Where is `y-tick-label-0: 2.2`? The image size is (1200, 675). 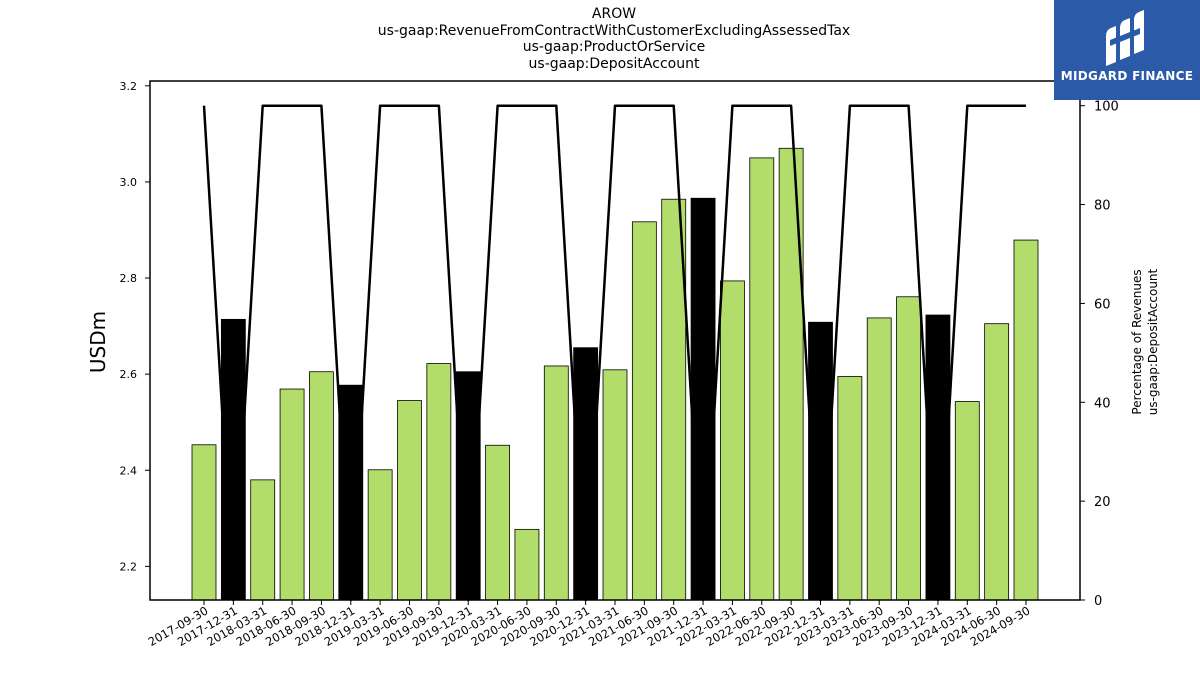
y-tick-label-0: 2.2 is located at coordinates (129, 566).